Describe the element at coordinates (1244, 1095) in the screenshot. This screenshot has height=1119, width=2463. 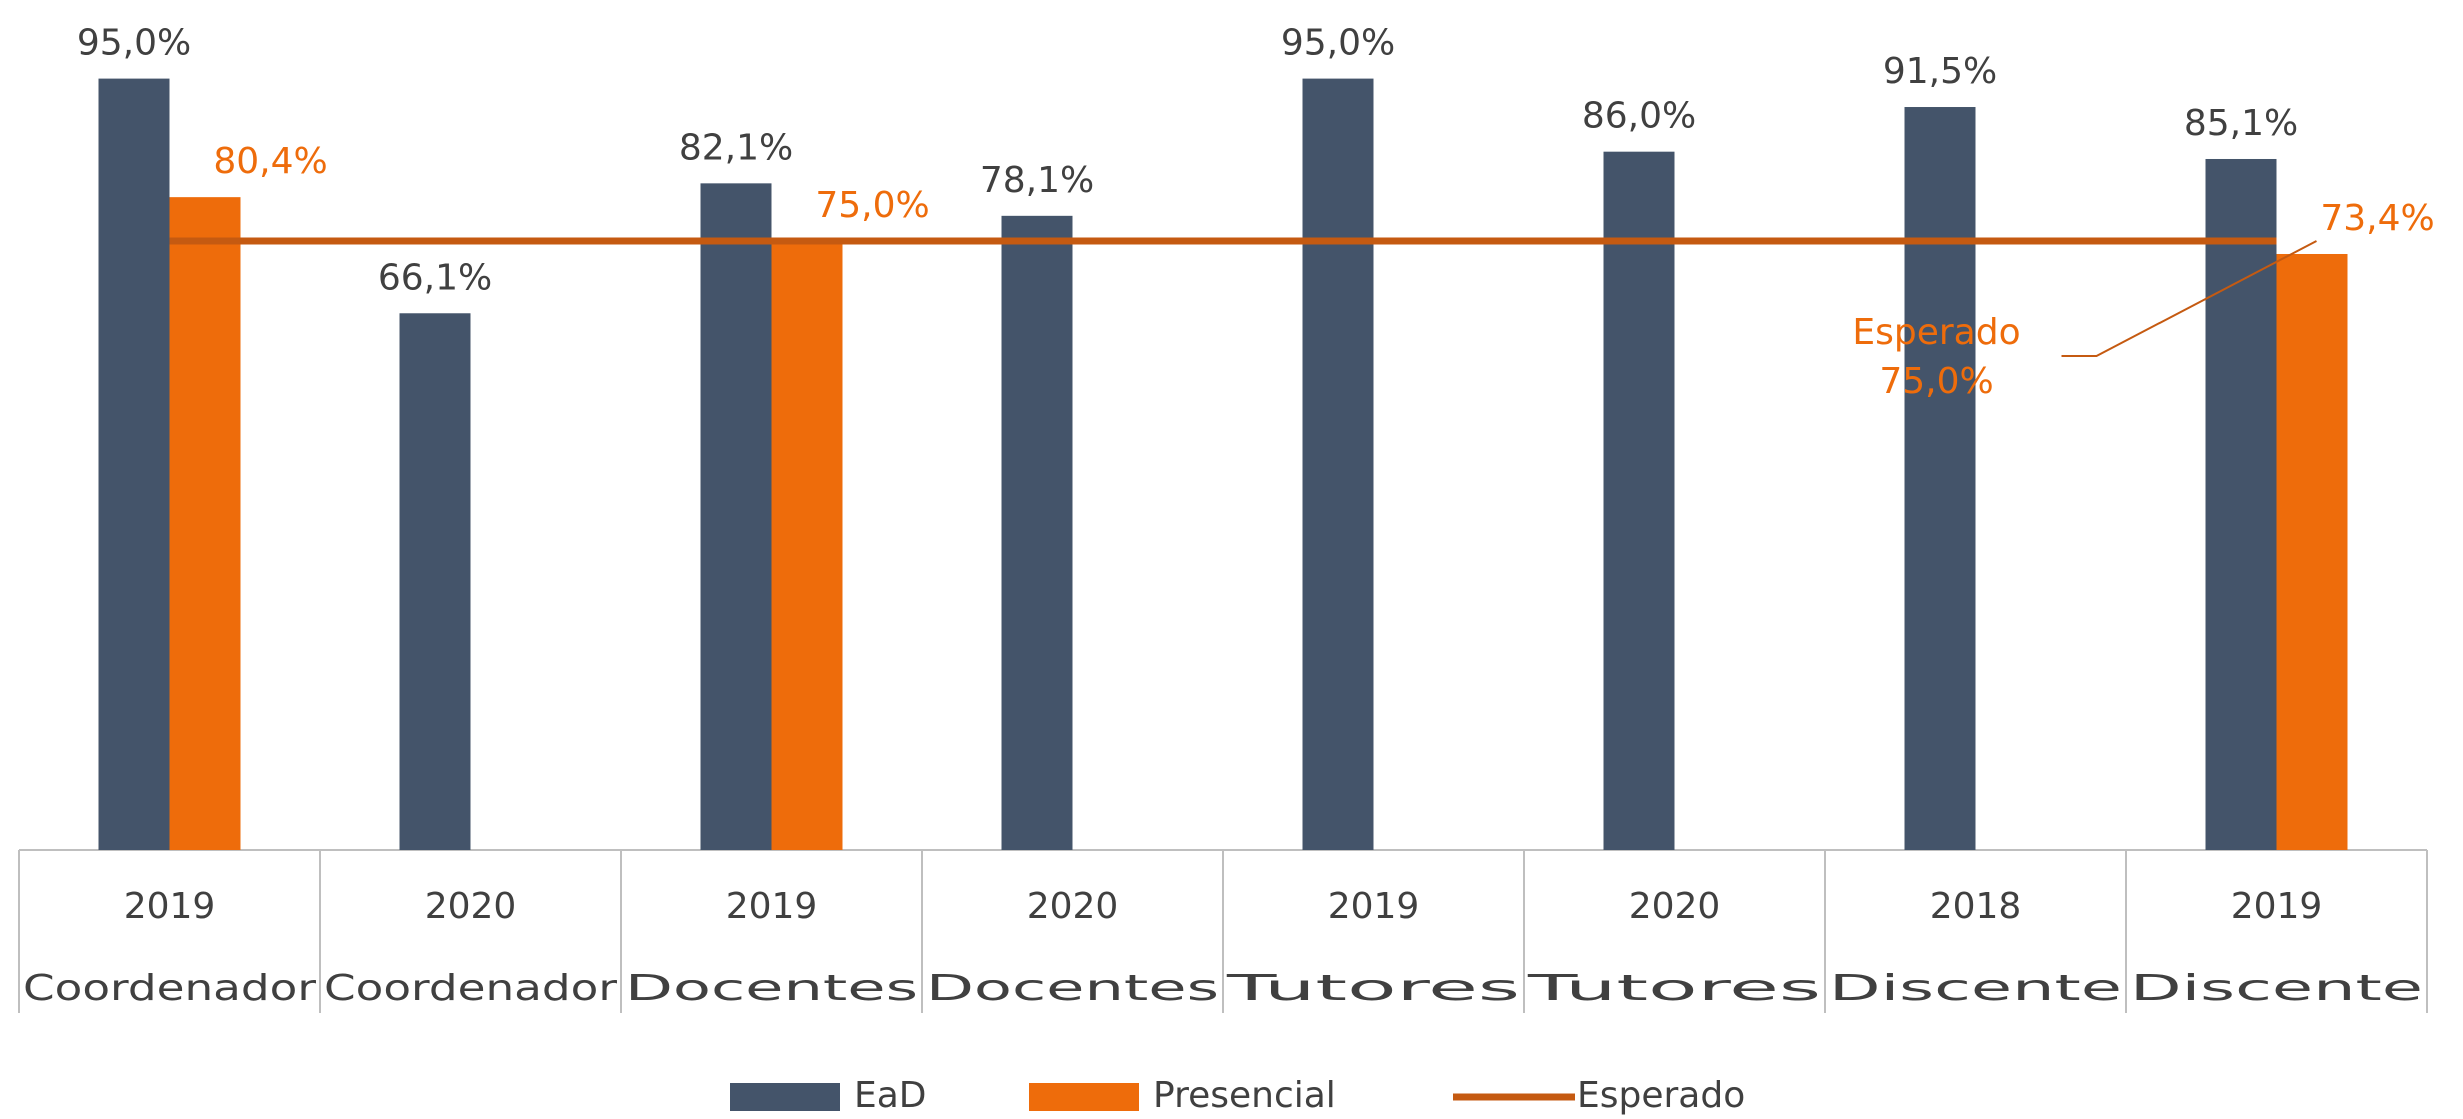
I see `legend-label: Presencial` at that location.